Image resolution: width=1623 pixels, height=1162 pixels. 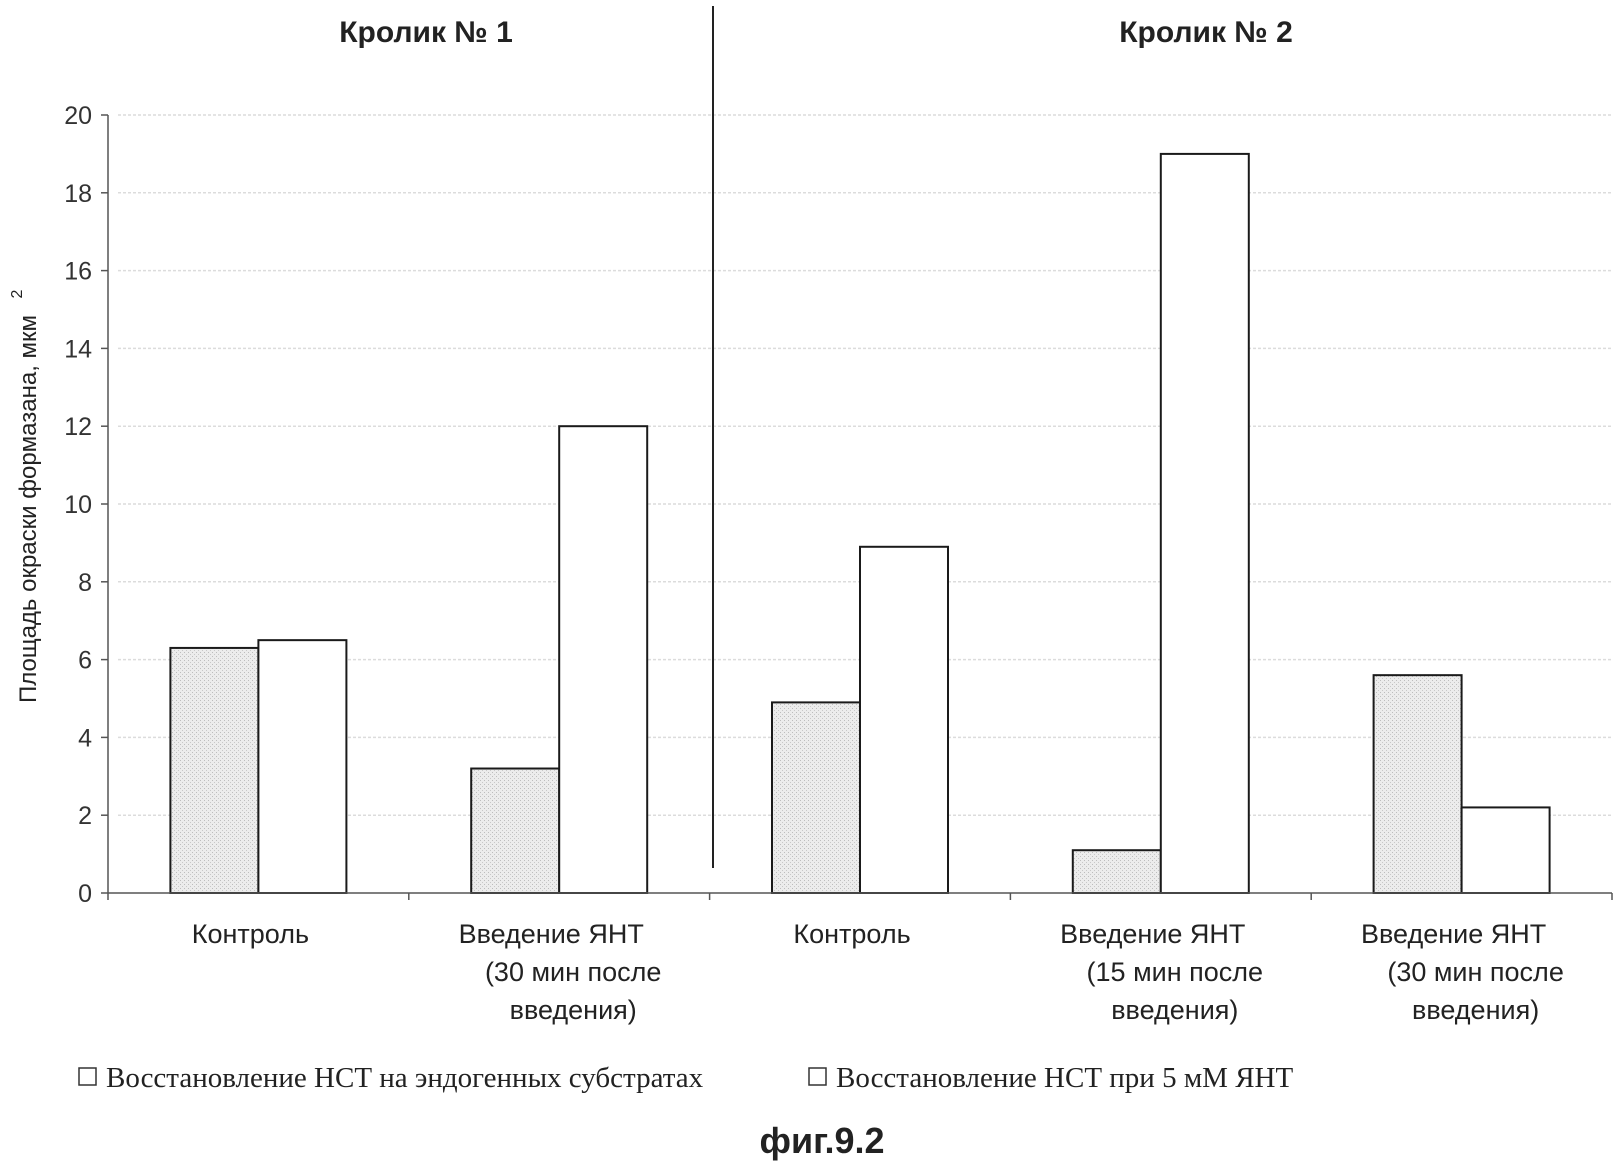 What do you see at coordinates (603, 659) in the screenshot?
I see `bar-series2-cat2` at bounding box center [603, 659].